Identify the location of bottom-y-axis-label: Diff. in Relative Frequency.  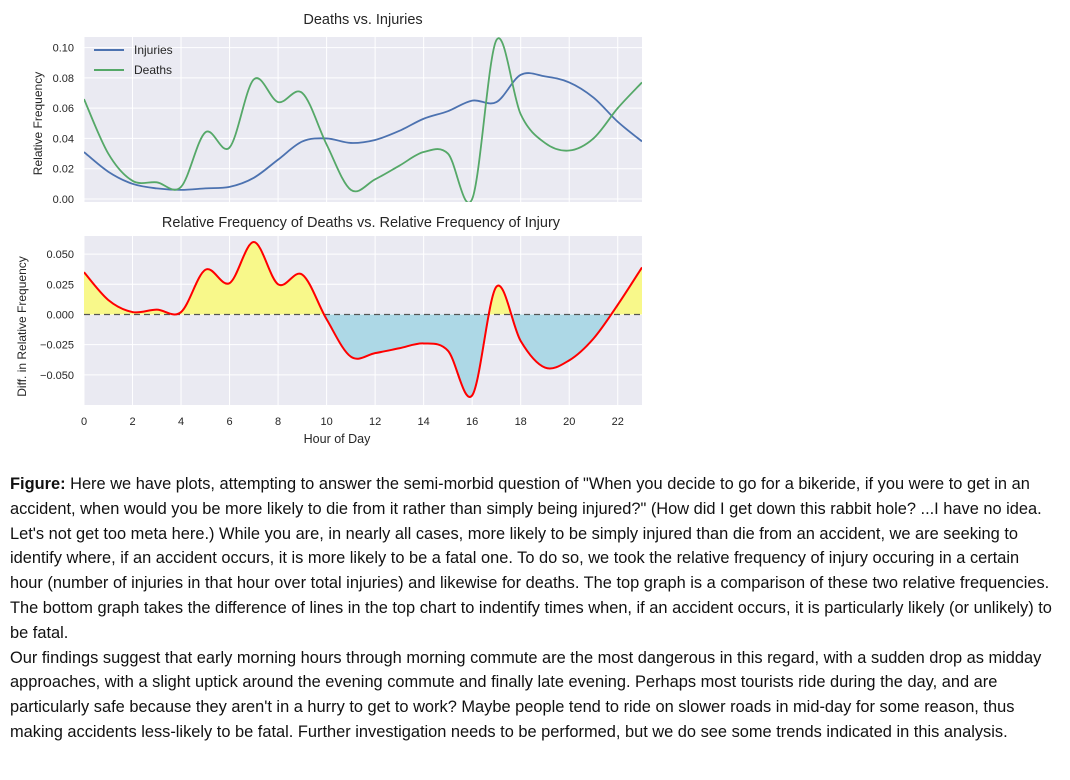
(22, 326).